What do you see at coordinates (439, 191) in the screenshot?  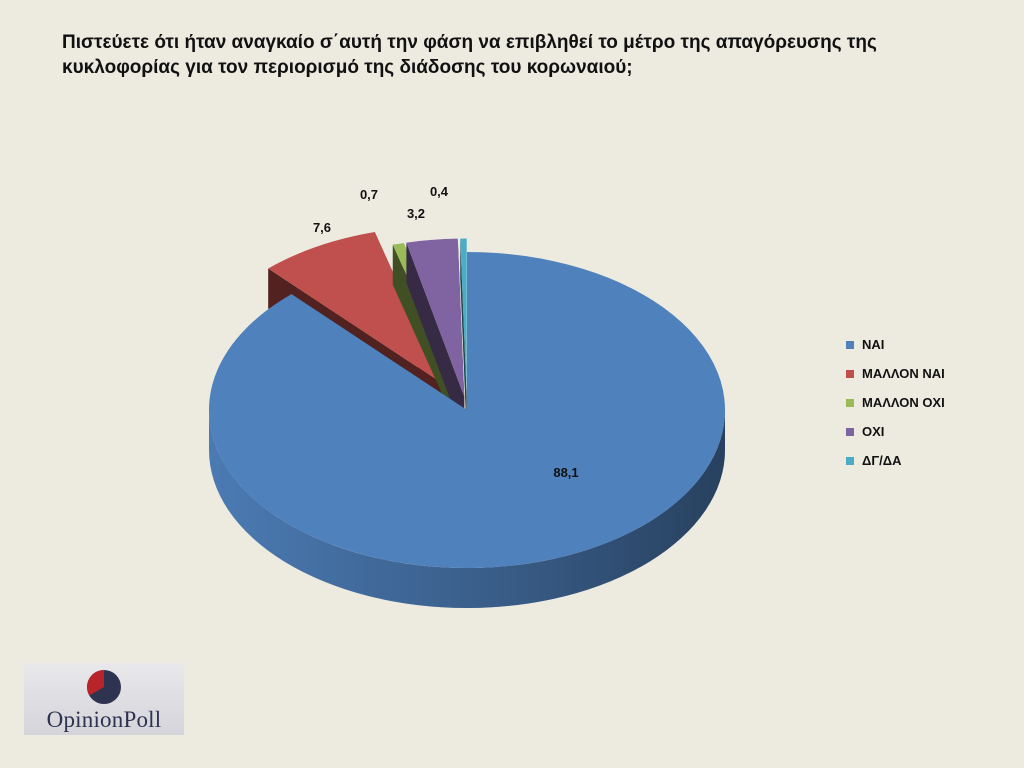 I see `data-label-4: 0,4` at bounding box center [439, 191].